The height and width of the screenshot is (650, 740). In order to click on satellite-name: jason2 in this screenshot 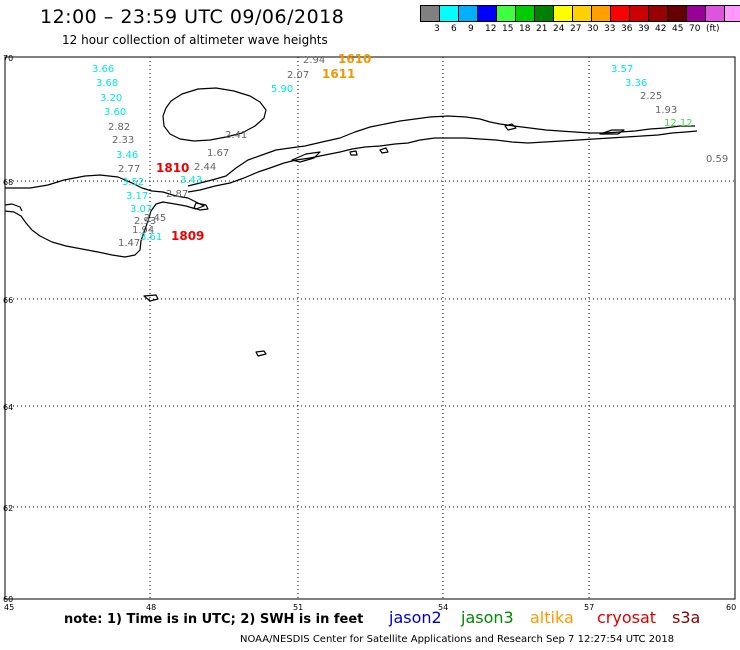, I will do `click(415, 617)`.